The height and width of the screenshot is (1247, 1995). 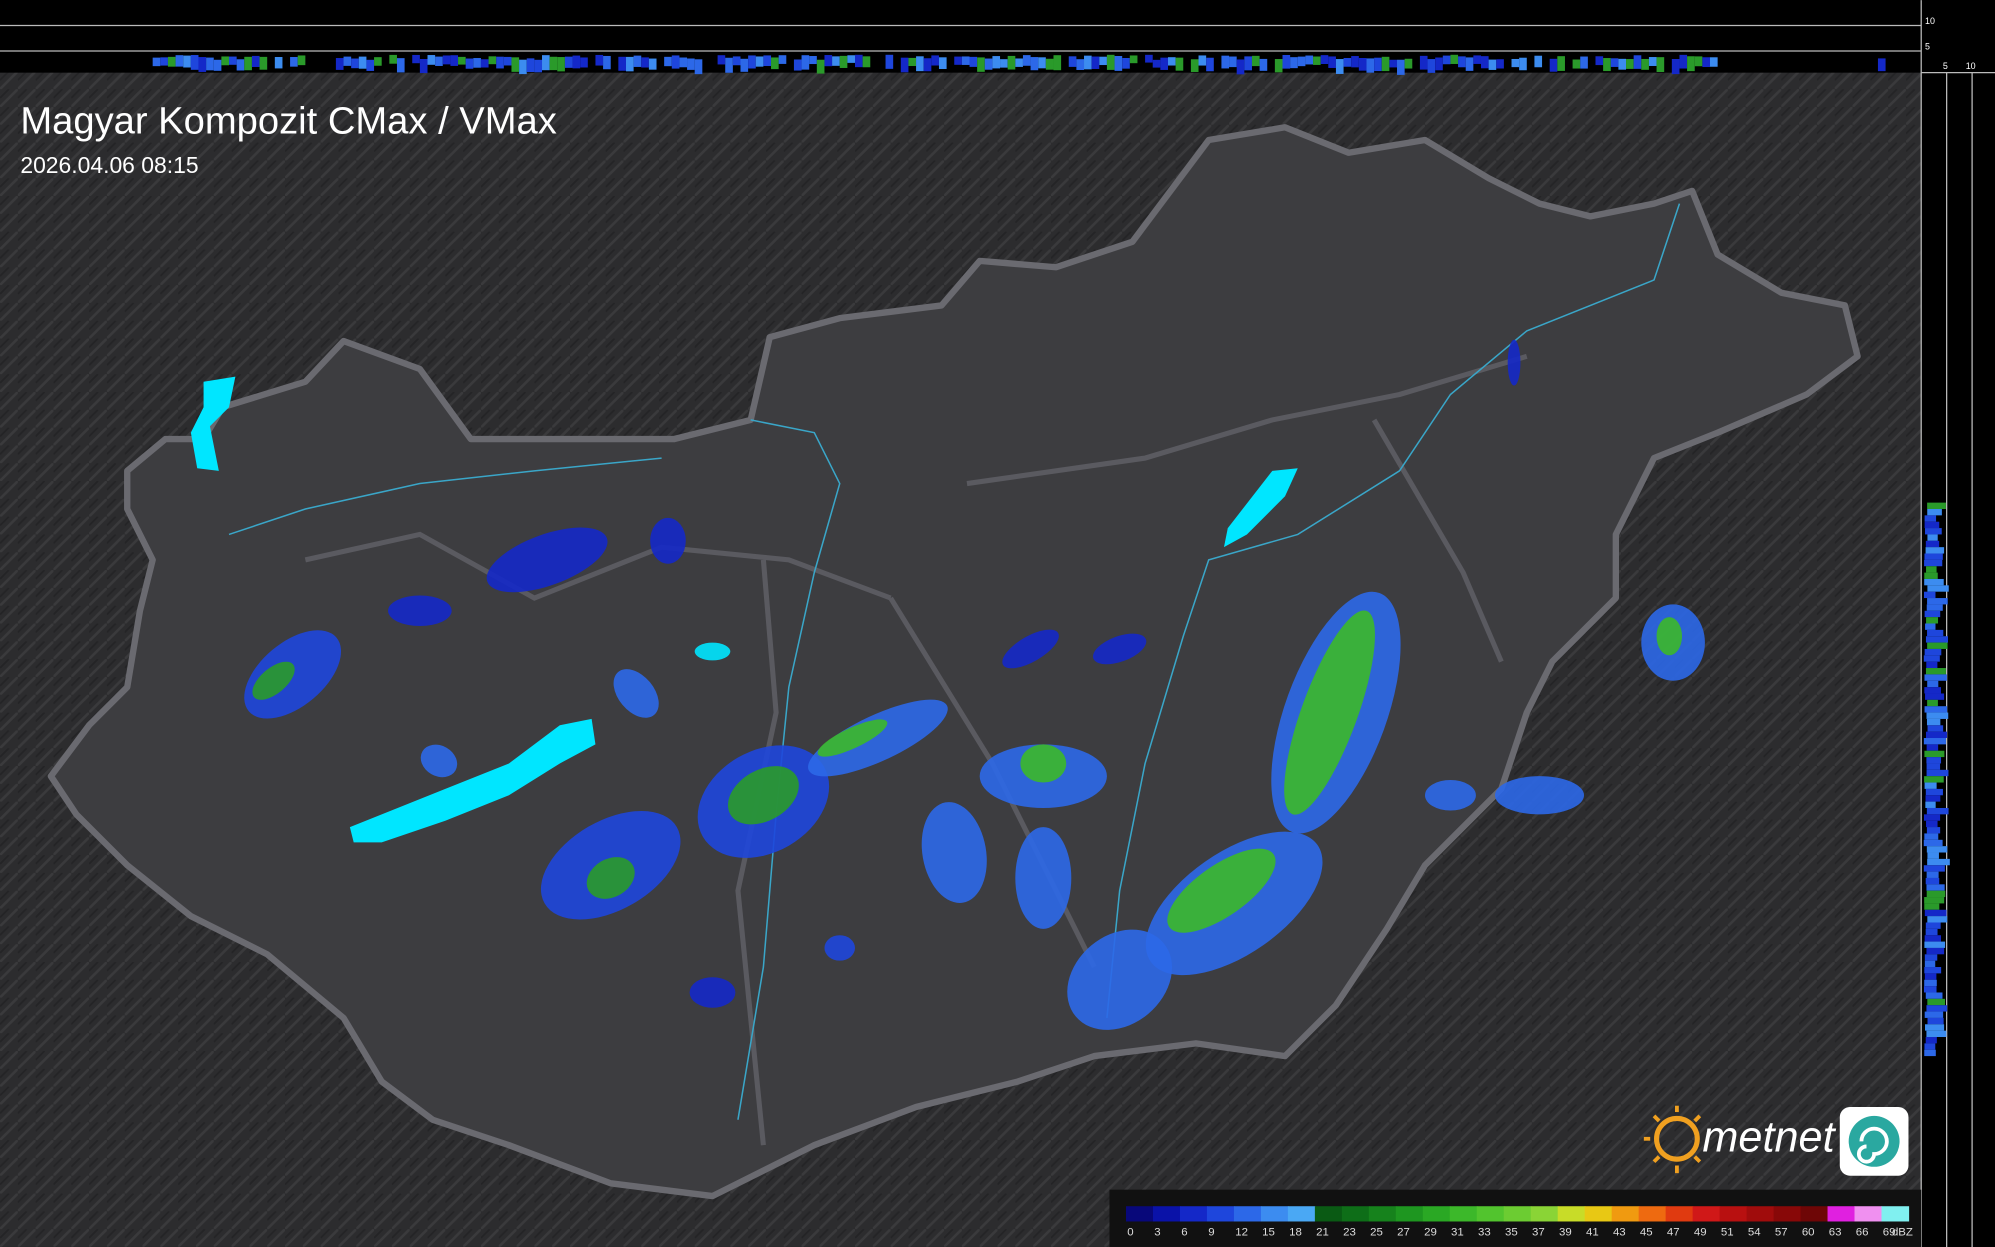 What do you see at coordinates (1295, 1232) in the screenshot?
I see `legend-label: 18` at bounding box center [1295, 1232].